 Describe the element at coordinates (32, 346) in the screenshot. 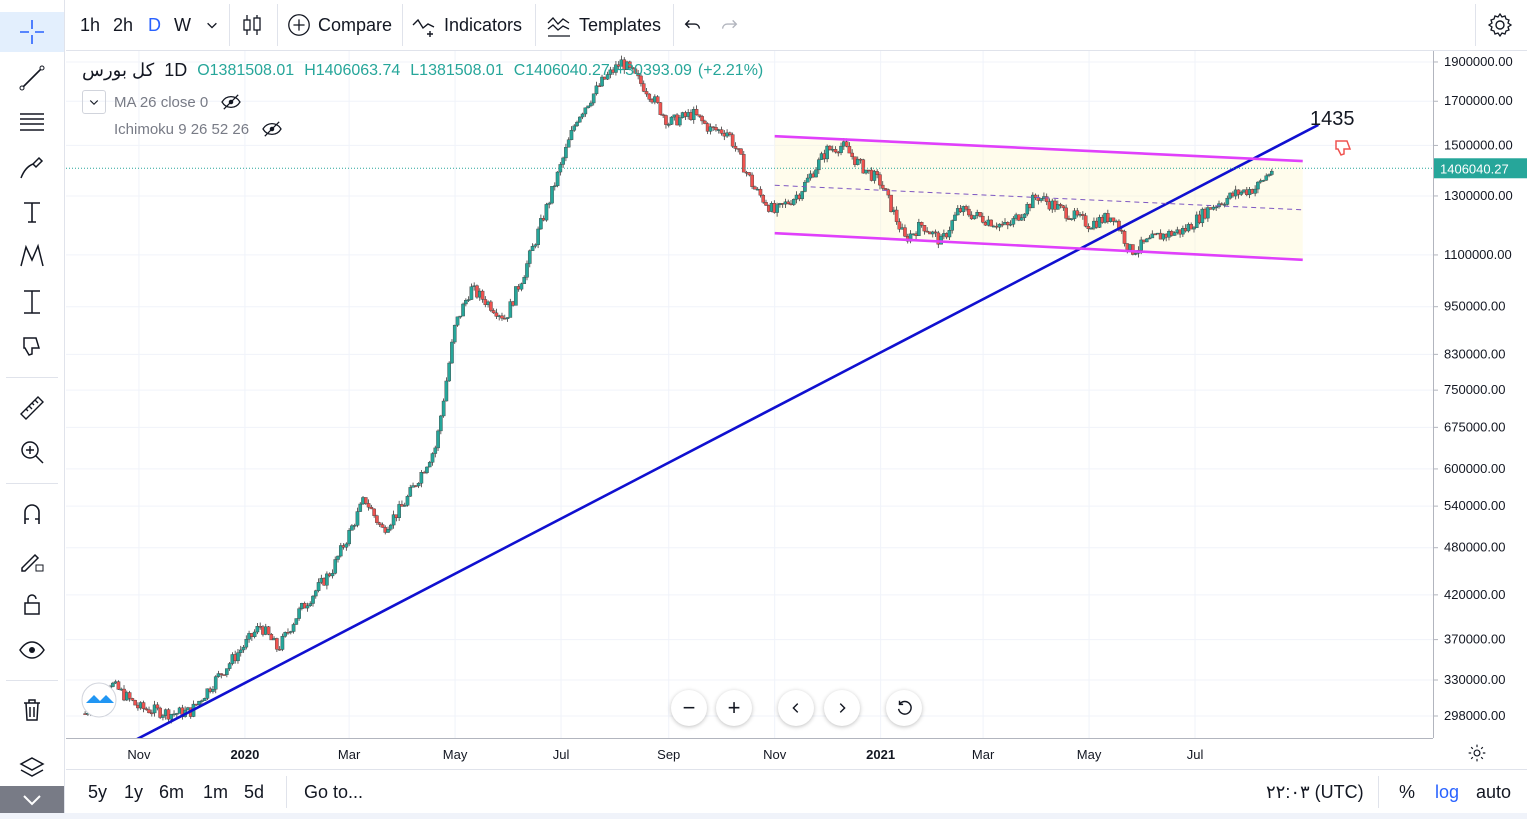

I see `icon-tool` at that location.